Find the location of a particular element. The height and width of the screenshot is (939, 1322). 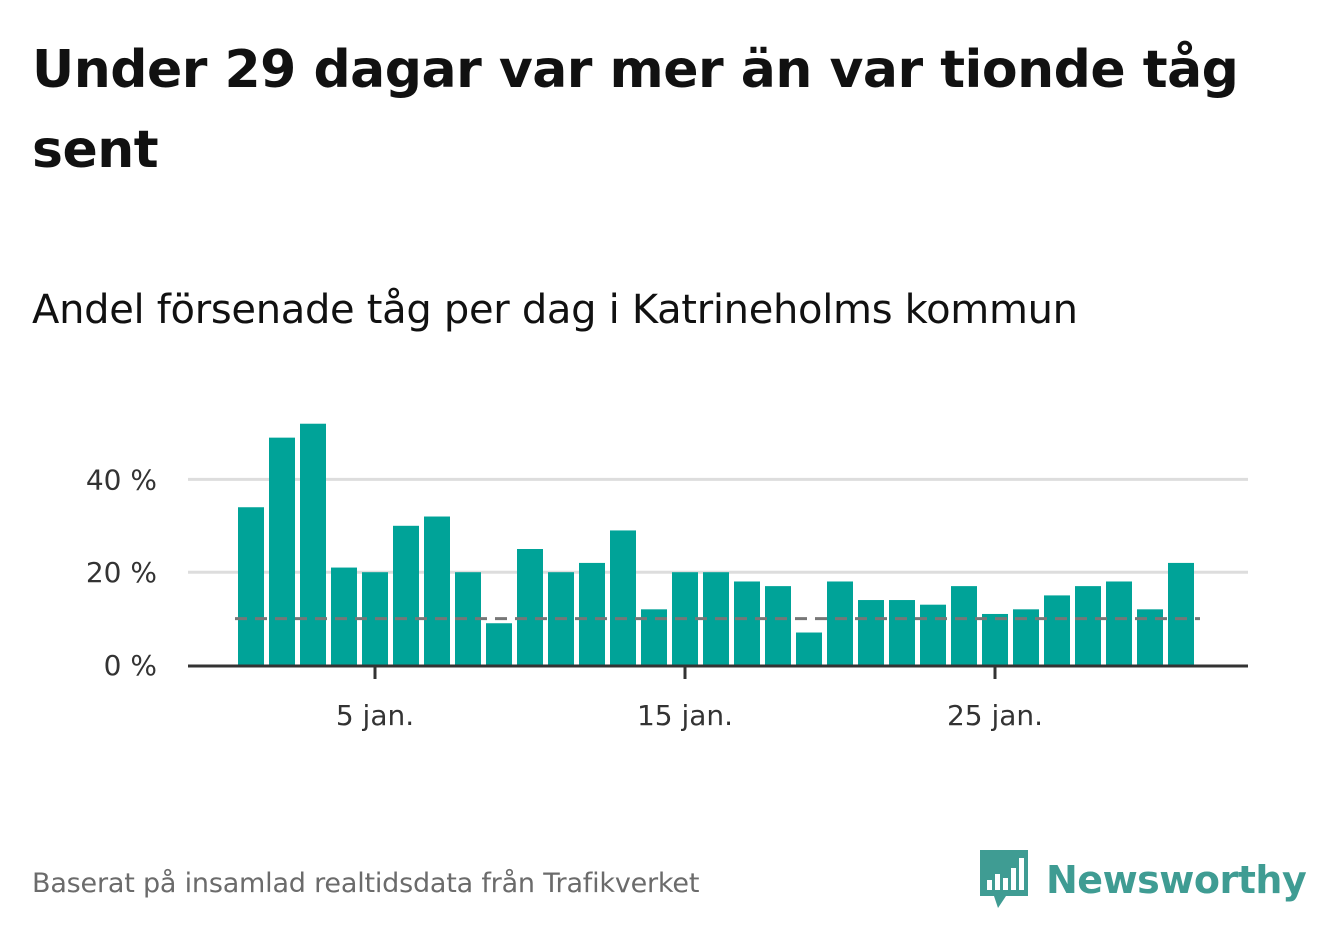

y-tick-label: 0 % is located at coordinates (130, 665).